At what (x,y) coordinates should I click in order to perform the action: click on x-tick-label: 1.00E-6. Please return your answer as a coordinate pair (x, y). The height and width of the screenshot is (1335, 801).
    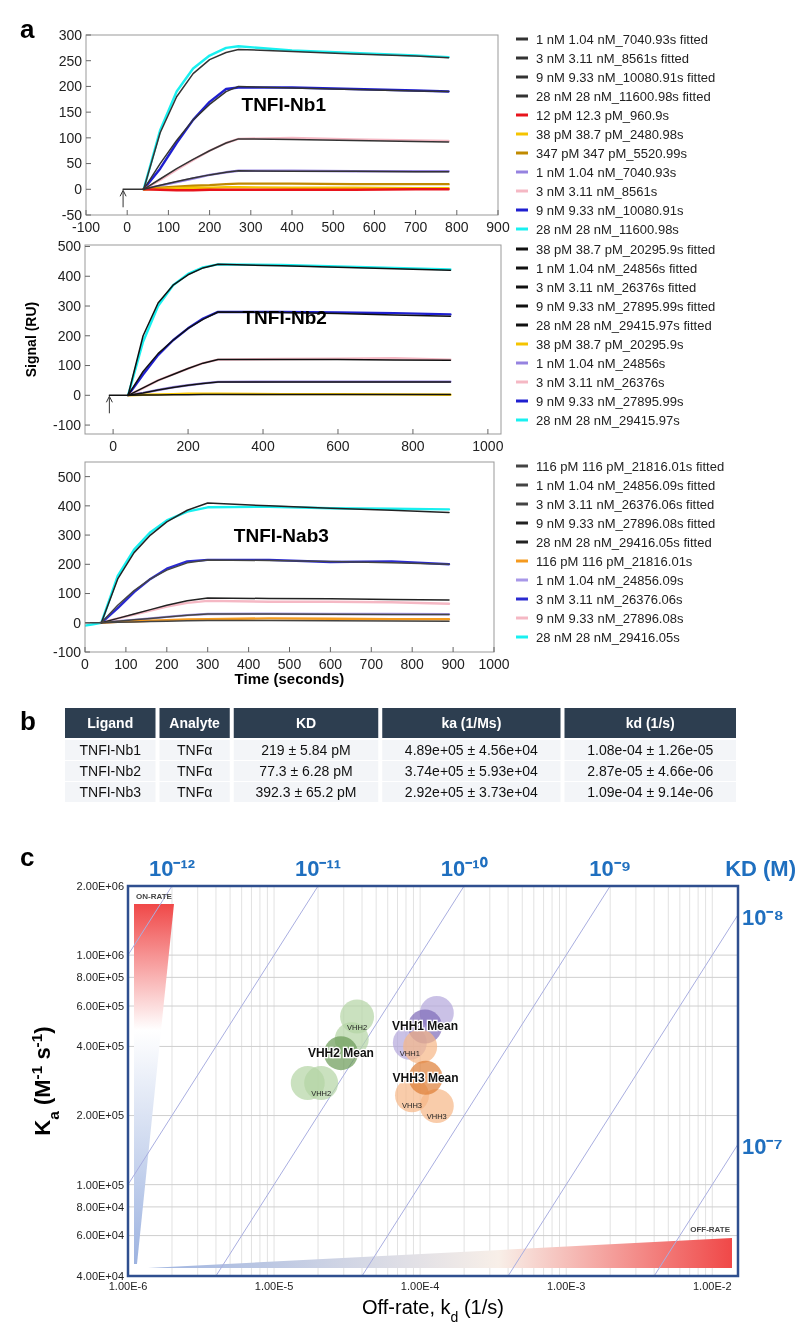
    Looking at the image, I should click on (128, 1286).